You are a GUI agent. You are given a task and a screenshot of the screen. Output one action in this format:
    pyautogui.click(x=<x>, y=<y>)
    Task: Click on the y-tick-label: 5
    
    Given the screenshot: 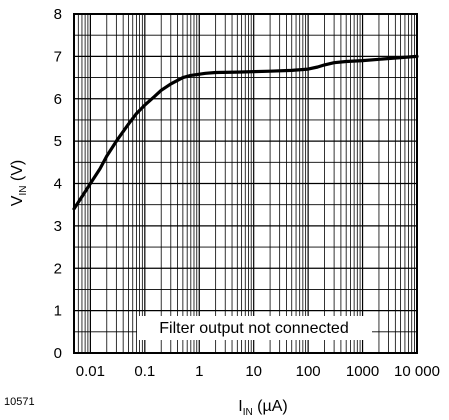 What is the action you would take?
    pyautogui.click(x=58, y=141)
    